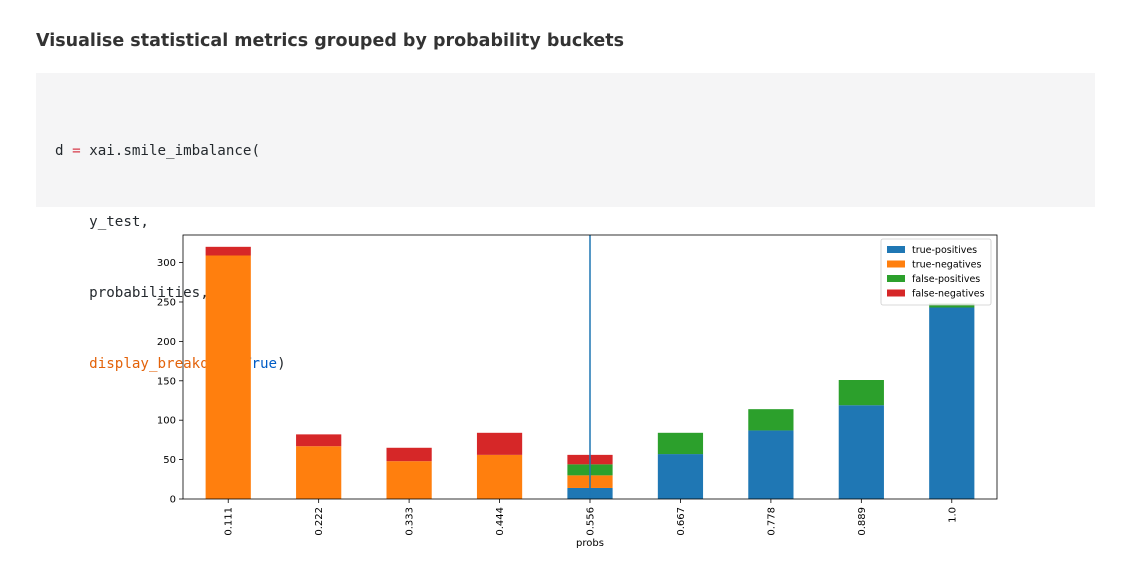 This screenshot has height=588, width=1126. I want to click on bar-true-negatives-0.111, so click(228, 377).